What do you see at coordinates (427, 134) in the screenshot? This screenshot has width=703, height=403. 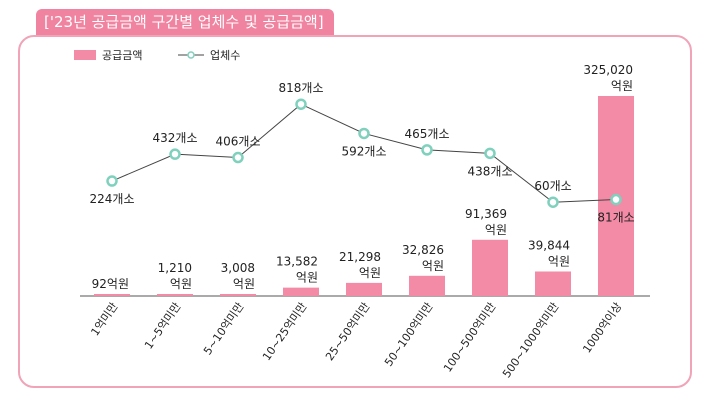 I see `line-value-label: 465개소` at bounding box center [427, 134].